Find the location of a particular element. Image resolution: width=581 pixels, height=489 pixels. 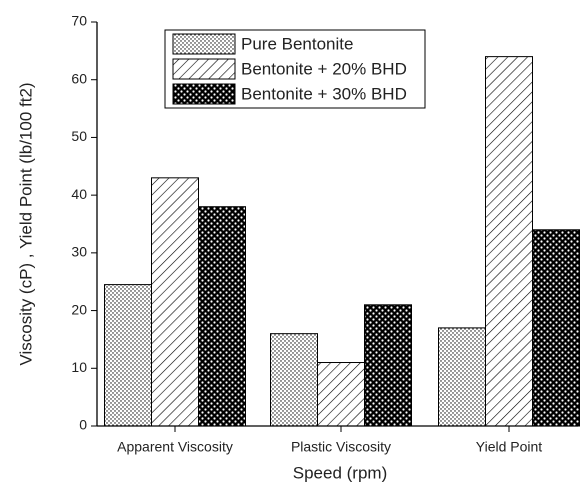

legend-label: Pure Bentonite is located at coordinates (297, 43).